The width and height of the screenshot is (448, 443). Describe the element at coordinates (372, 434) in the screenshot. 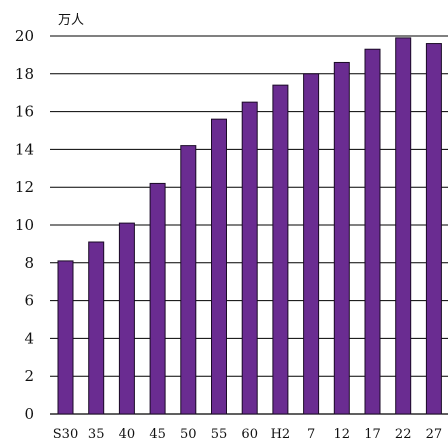

I see `x-tick-label: 17` at that location.